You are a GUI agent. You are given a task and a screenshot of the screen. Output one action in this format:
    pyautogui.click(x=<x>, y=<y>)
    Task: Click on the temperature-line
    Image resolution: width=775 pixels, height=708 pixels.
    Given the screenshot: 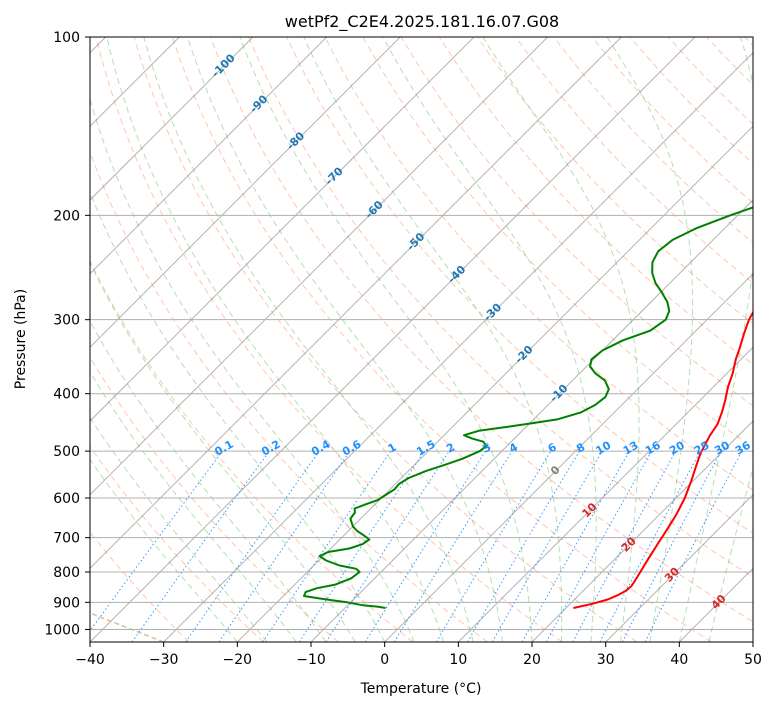 What is the action you would take?
    pyautogui.click(x=663, y=459)
    